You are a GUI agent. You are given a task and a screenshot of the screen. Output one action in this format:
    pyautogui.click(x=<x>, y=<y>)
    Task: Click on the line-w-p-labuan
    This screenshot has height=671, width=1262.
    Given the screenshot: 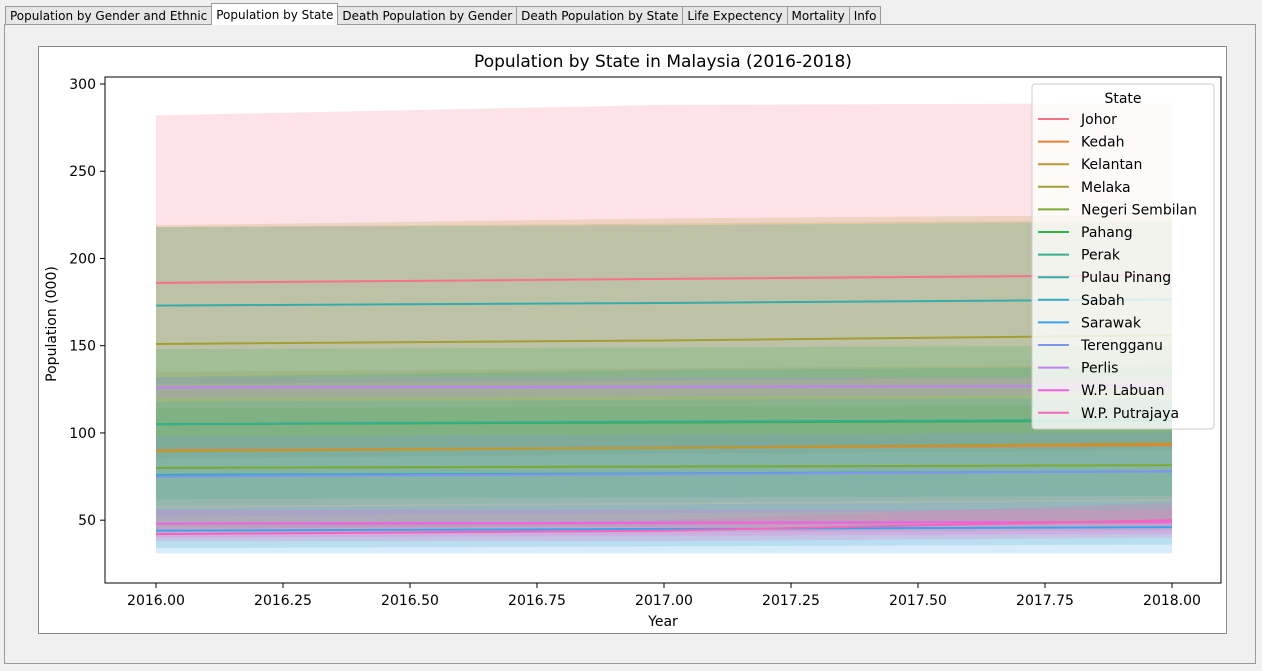 What is the action you would take?
    pyautogui.click(x=664, y=522)
    